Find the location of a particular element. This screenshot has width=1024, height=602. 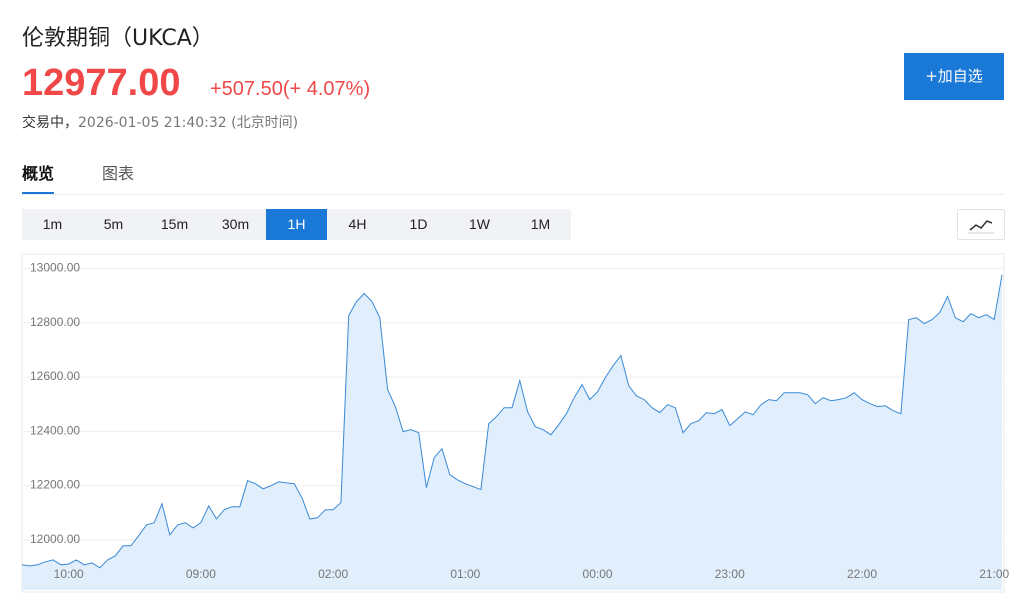

period-button: 1m is located at coordinates (52, 224).